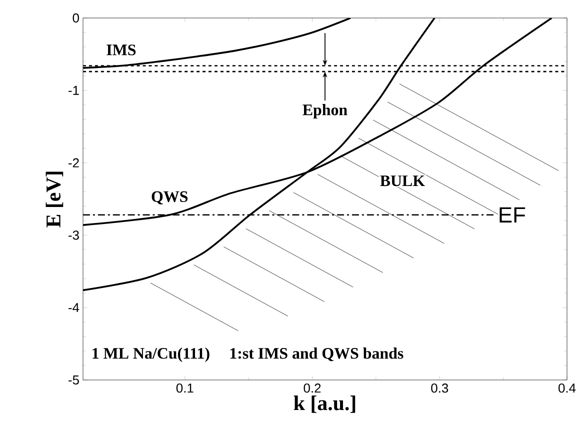 Image resolution: width=581 pixels, height=434 pixels. Describe the element at coordinates (317, 355) in the screenshot. I see `annotation: 1:st IMS and QWS bands` at that location.